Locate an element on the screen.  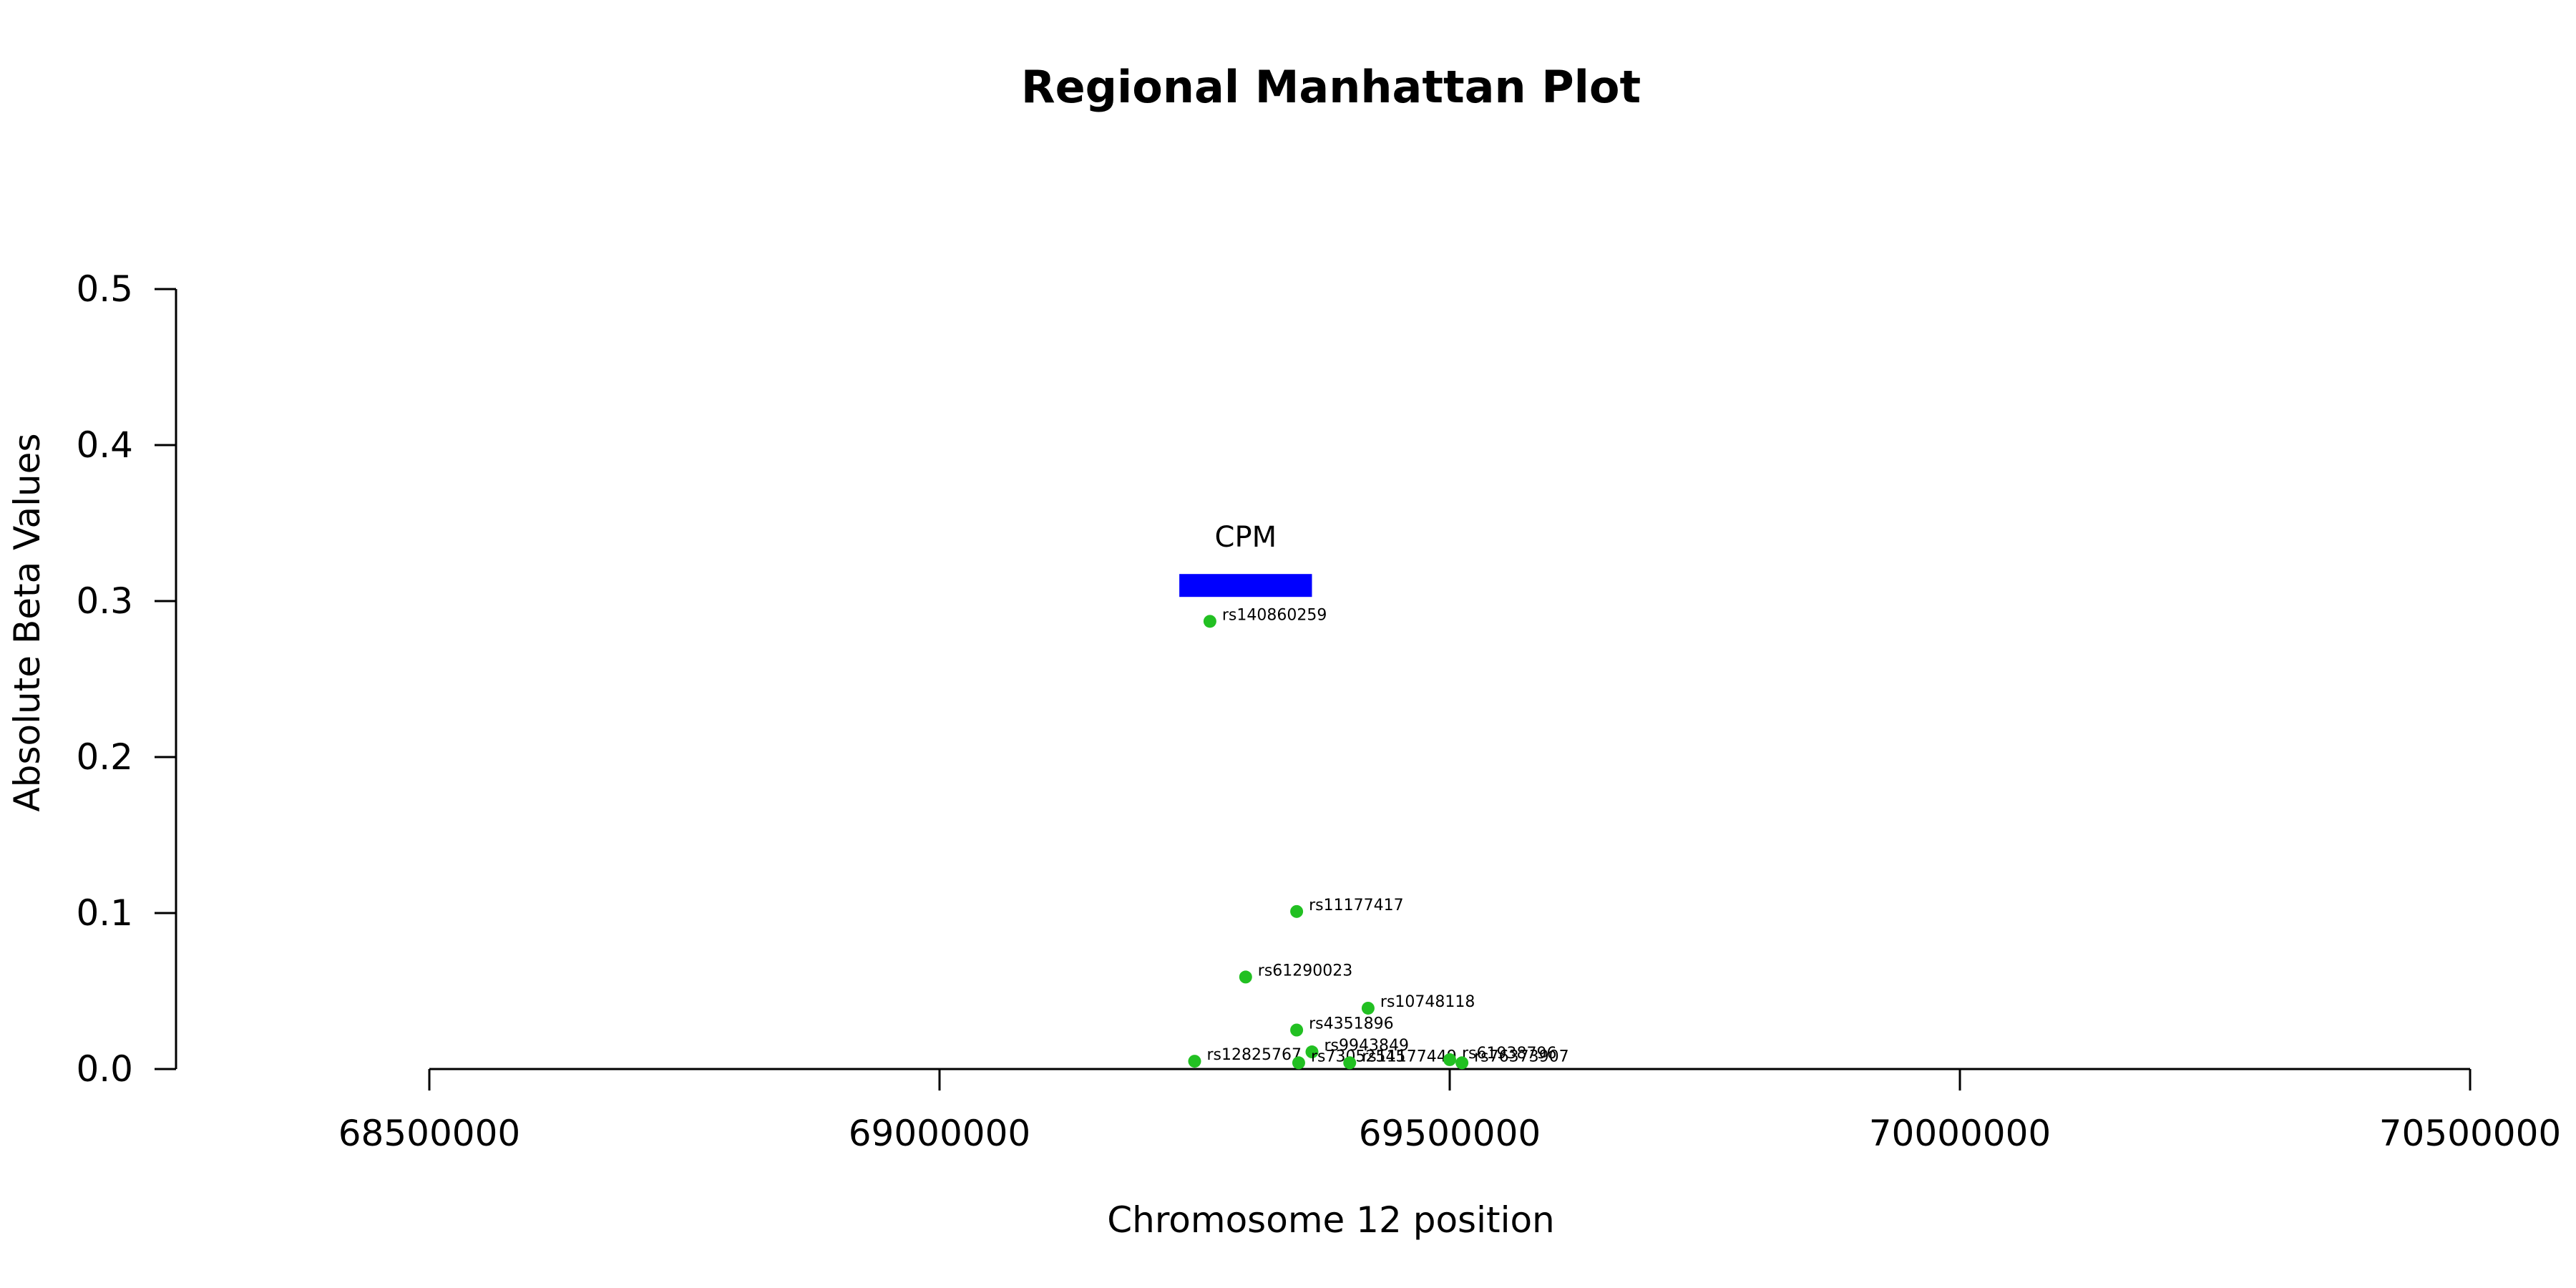
y-tick-label: 0.0 is located at coordinates (104, 1069).